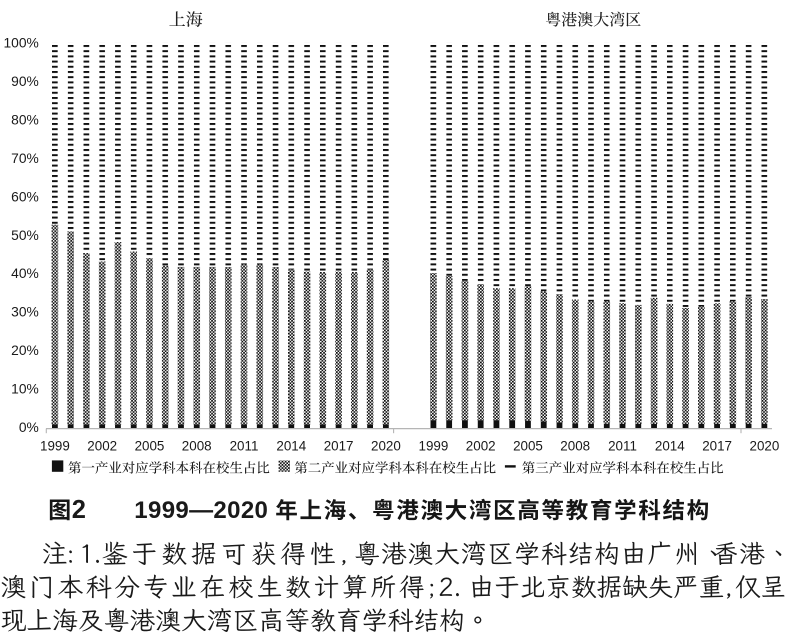  Describe the element at coordinates (21, 43) in the screenshot. I see `svg-text: 100%` at that location.